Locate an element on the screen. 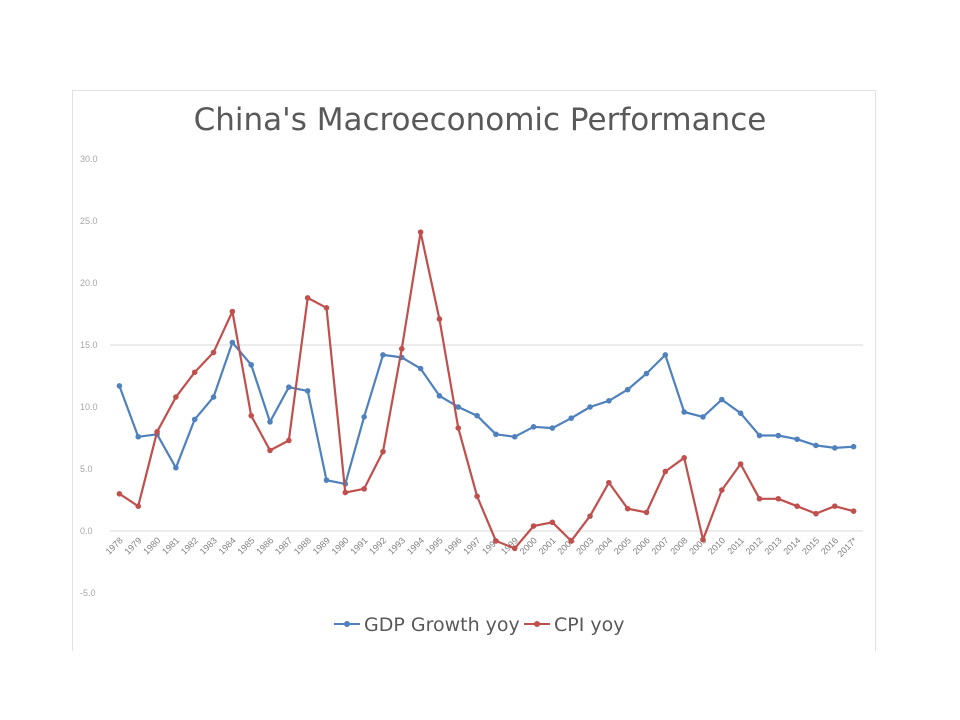 The image size is (960, 720). x-tick-label: 1980 is located at coordinates (151, 545).